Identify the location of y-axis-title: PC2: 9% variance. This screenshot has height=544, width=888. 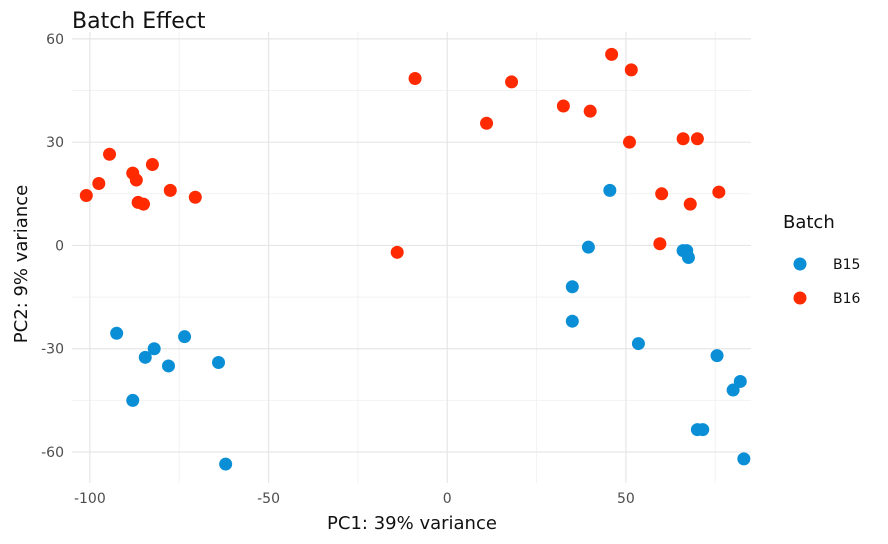
(21, 264).